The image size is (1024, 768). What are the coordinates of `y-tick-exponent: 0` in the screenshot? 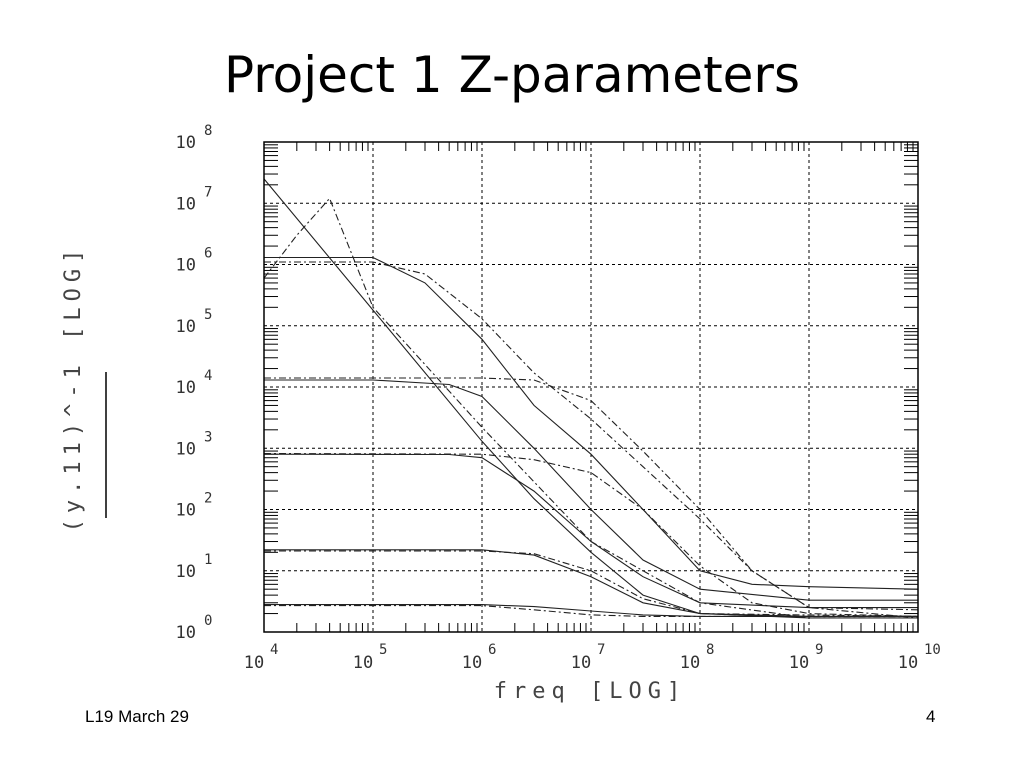 It's located at (208, 621).